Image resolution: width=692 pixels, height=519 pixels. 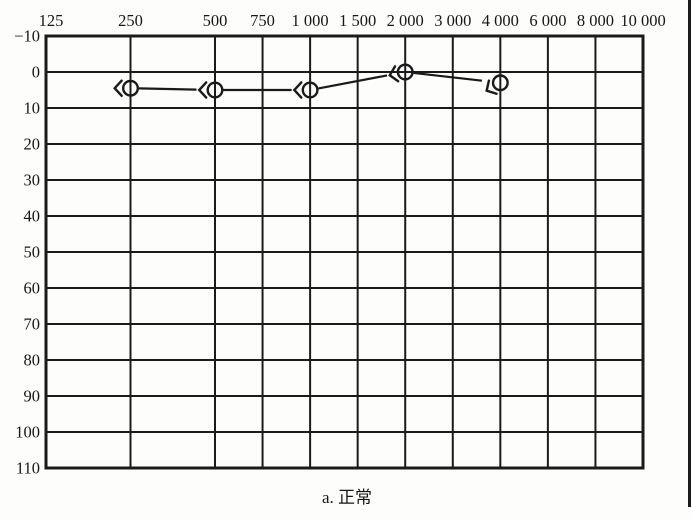 What do you see at coordinates (32, 396) in the screenshot?
I see `y-tick-label: 90` at bounding box center [32, 396].